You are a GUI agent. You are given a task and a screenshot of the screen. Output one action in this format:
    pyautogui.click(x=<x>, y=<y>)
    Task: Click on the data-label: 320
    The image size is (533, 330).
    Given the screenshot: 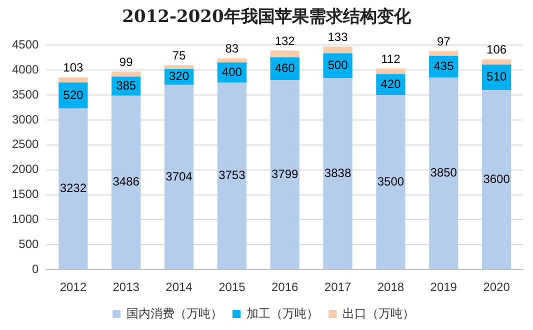 What is the action you would take?
    pyautogui.click(x=179, y=76)
    